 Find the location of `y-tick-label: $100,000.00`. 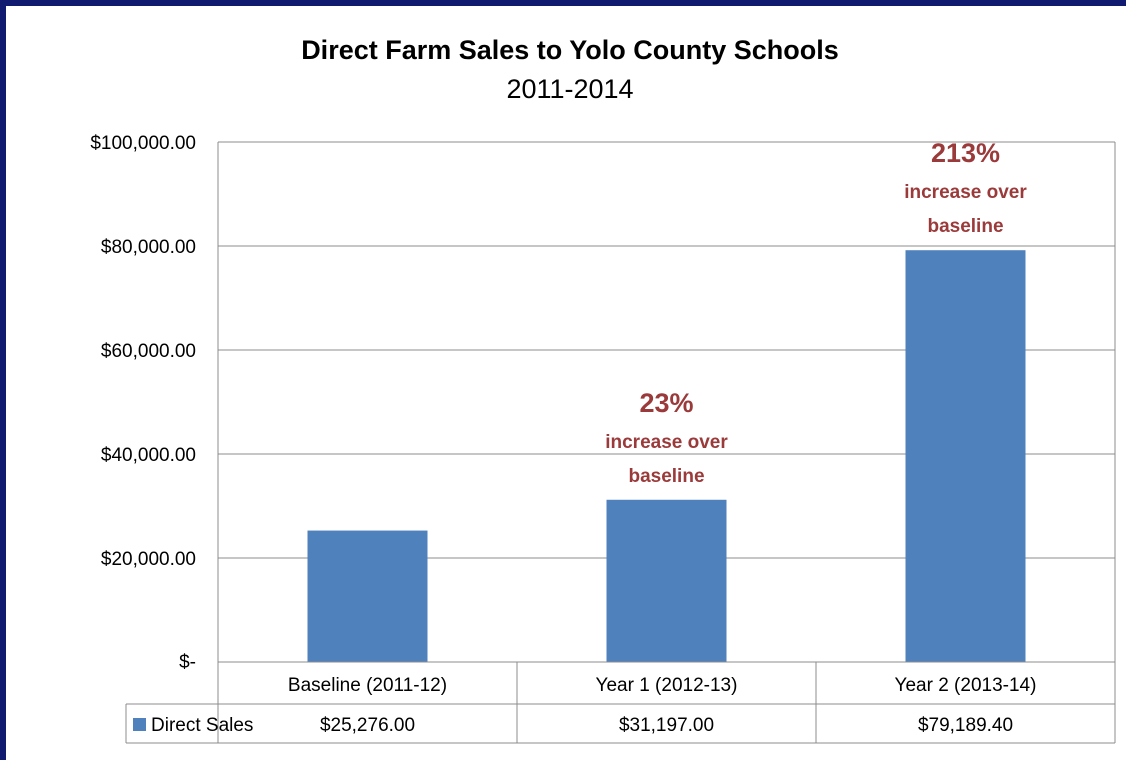

y-tick-label: $100,000.00 is located at coordinates (143, 143).